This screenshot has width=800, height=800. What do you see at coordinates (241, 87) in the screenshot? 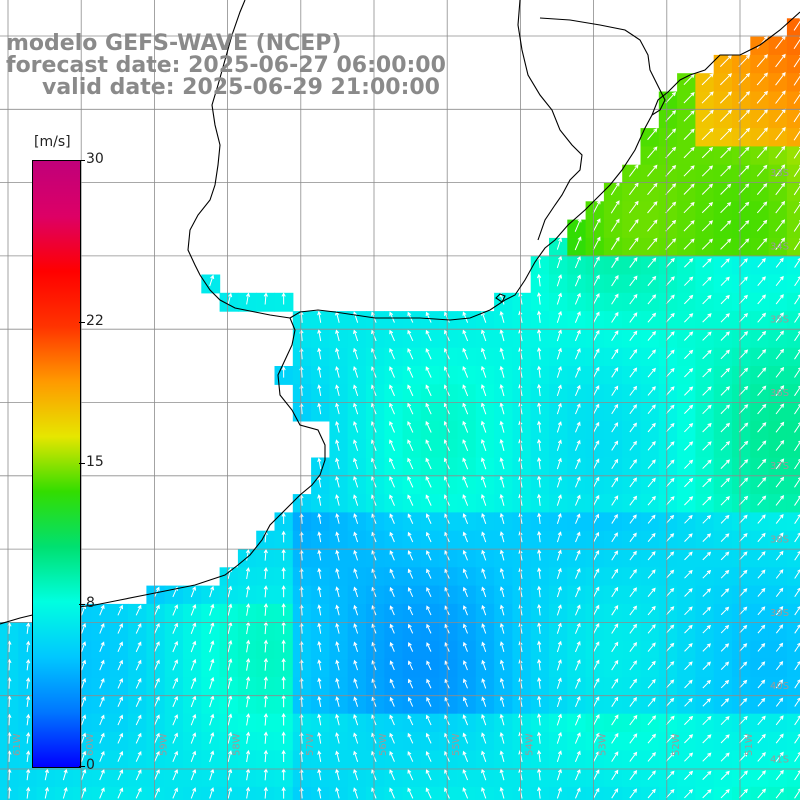
I see `valid-date: valid date: 2025-06-29 21:00:00` at bounding box center [241, 87].